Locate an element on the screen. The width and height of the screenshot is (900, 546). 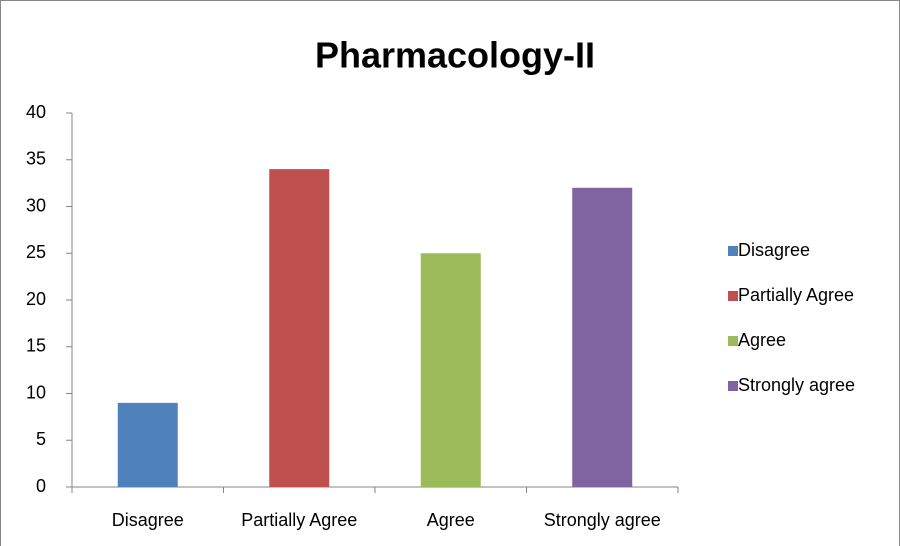
legend-label: Strongly agree is located at coordinates (796, 385).